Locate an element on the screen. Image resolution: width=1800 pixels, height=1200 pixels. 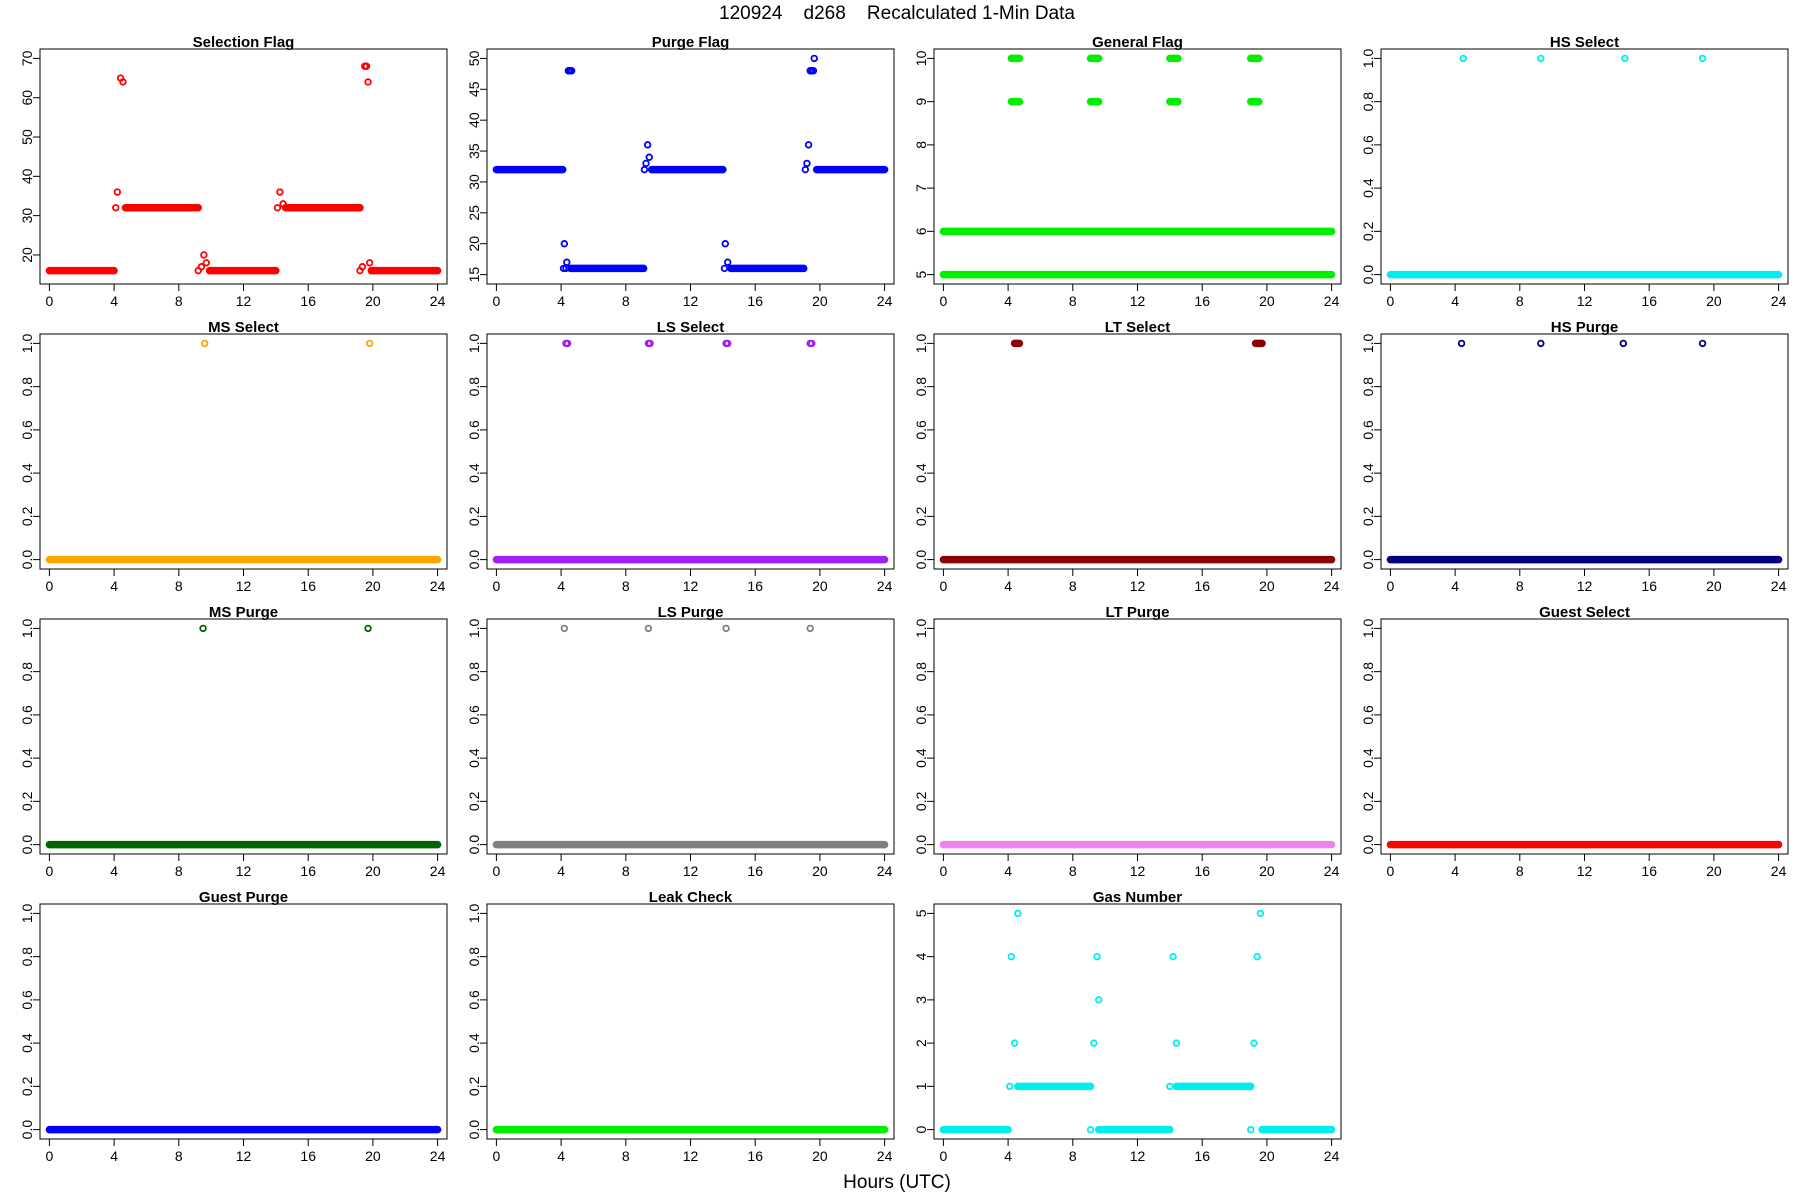
panel-title: LT Purge is located at coordinates (1138, 612).